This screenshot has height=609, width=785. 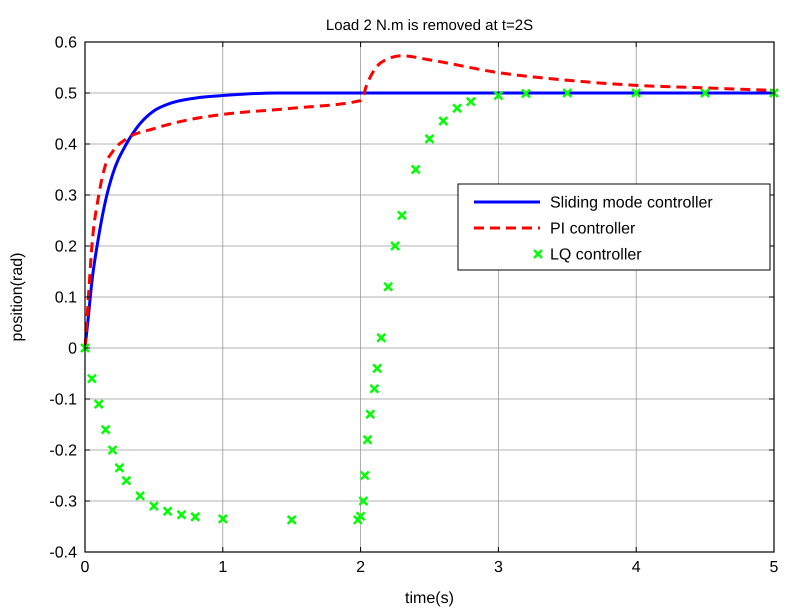 What do you see at coordinates (66, 196) in the screenshot?
I see `y-tick-label: 0.3` at bounding box center [66, 196].